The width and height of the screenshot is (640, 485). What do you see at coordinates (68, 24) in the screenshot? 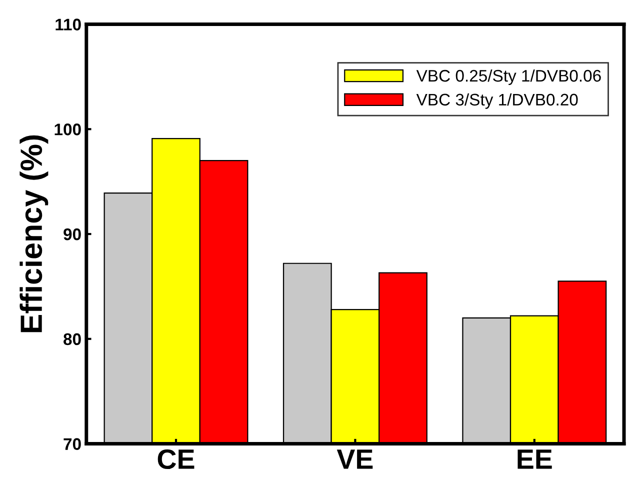
I see `y-tick-label: 110` at bounding box center [68, 24].